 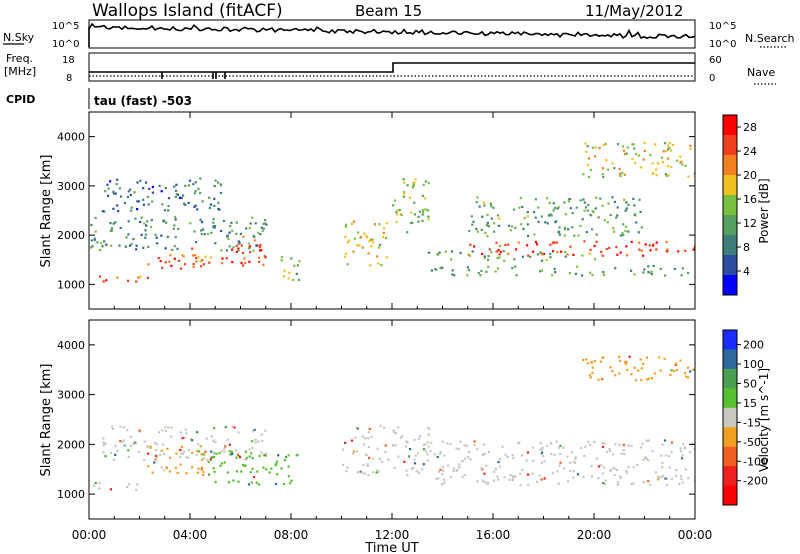 I want to click on velocity-colorbar-swatch, so click(x=730, y=495).